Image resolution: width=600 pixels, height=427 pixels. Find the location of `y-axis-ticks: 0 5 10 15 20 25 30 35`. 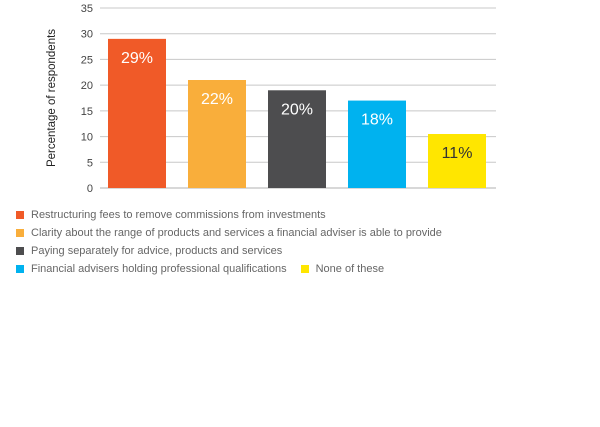

y-axis-ticks: 0 5 10 15 20 25 30 35 is located at coordinates (87, 99).